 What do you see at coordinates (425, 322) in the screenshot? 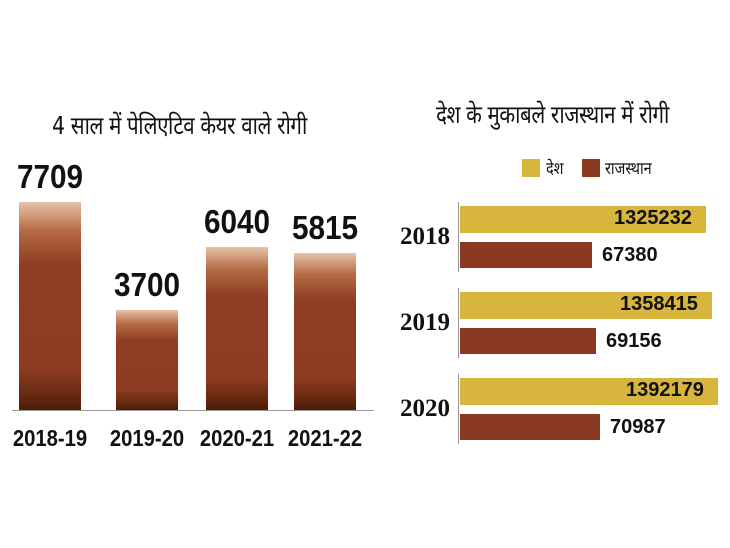
I see `year-label: 2019` at bounding box center [425, 322].